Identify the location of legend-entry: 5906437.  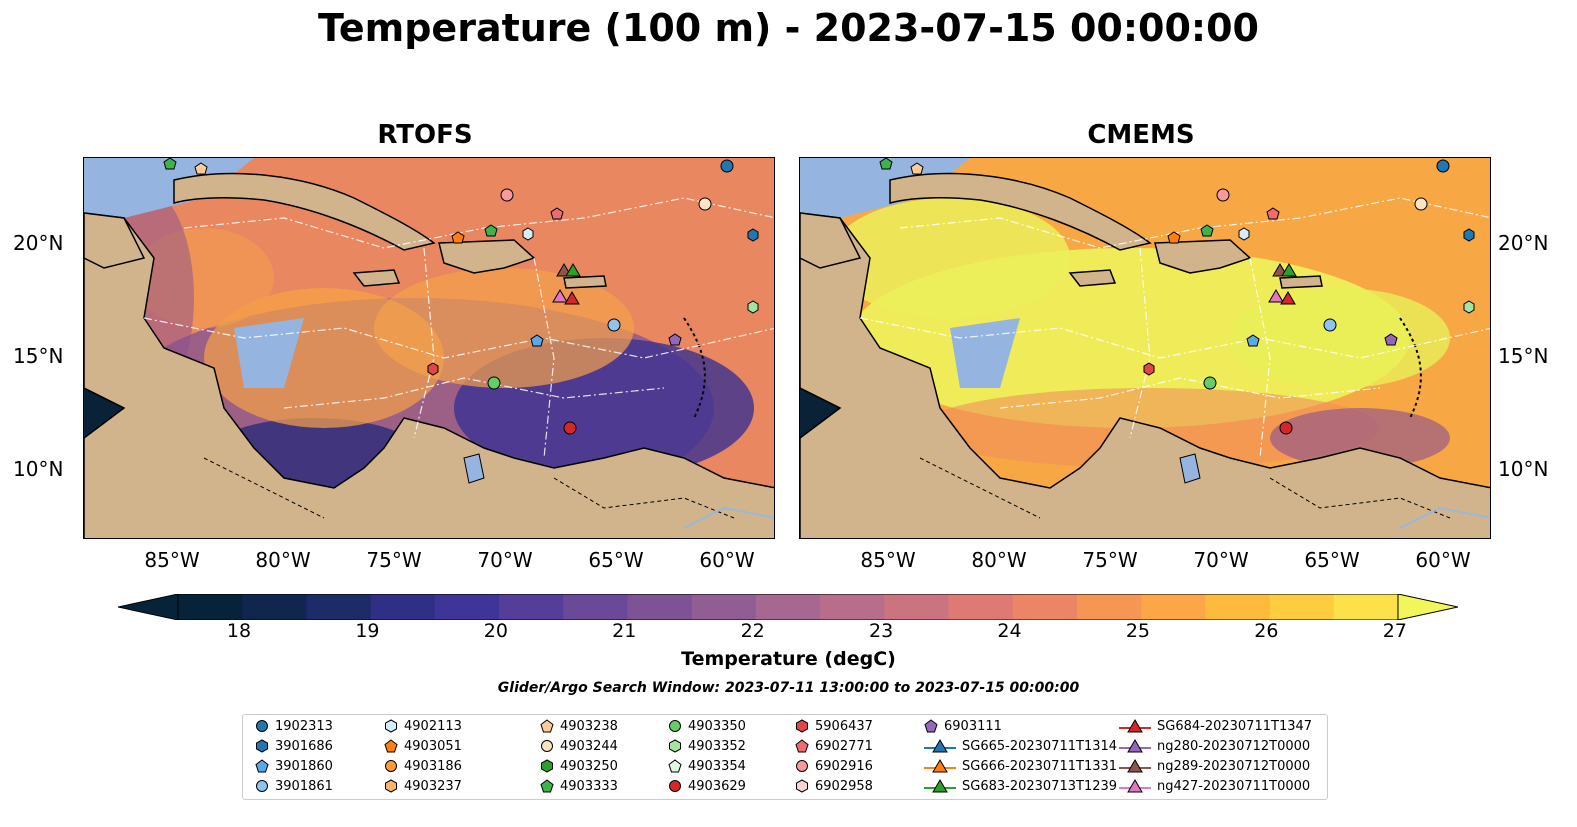
(834, 726).